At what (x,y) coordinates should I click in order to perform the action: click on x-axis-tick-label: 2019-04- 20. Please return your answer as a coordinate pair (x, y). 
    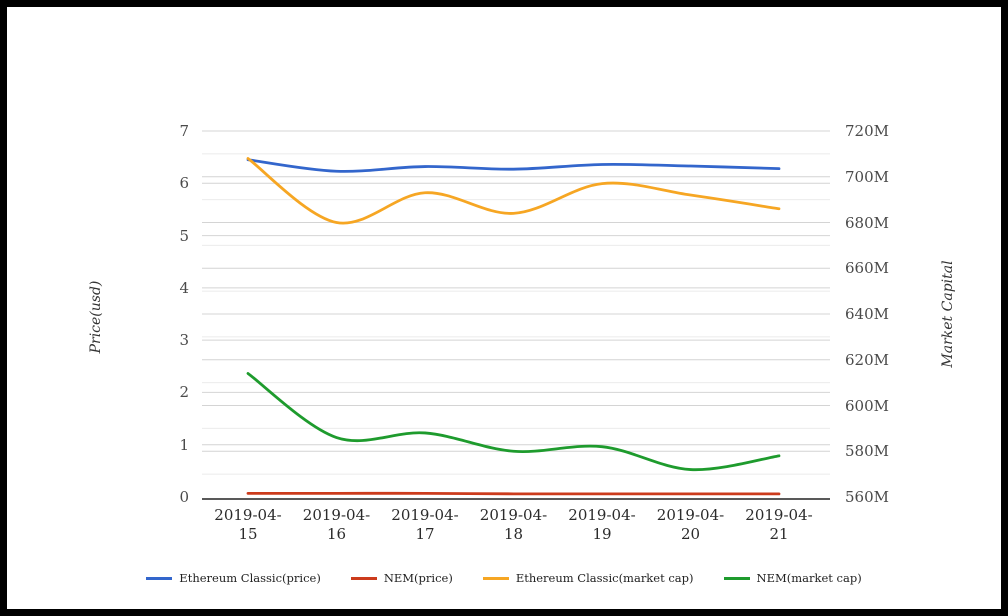
    Looking at the image, I should click on (691, 525).